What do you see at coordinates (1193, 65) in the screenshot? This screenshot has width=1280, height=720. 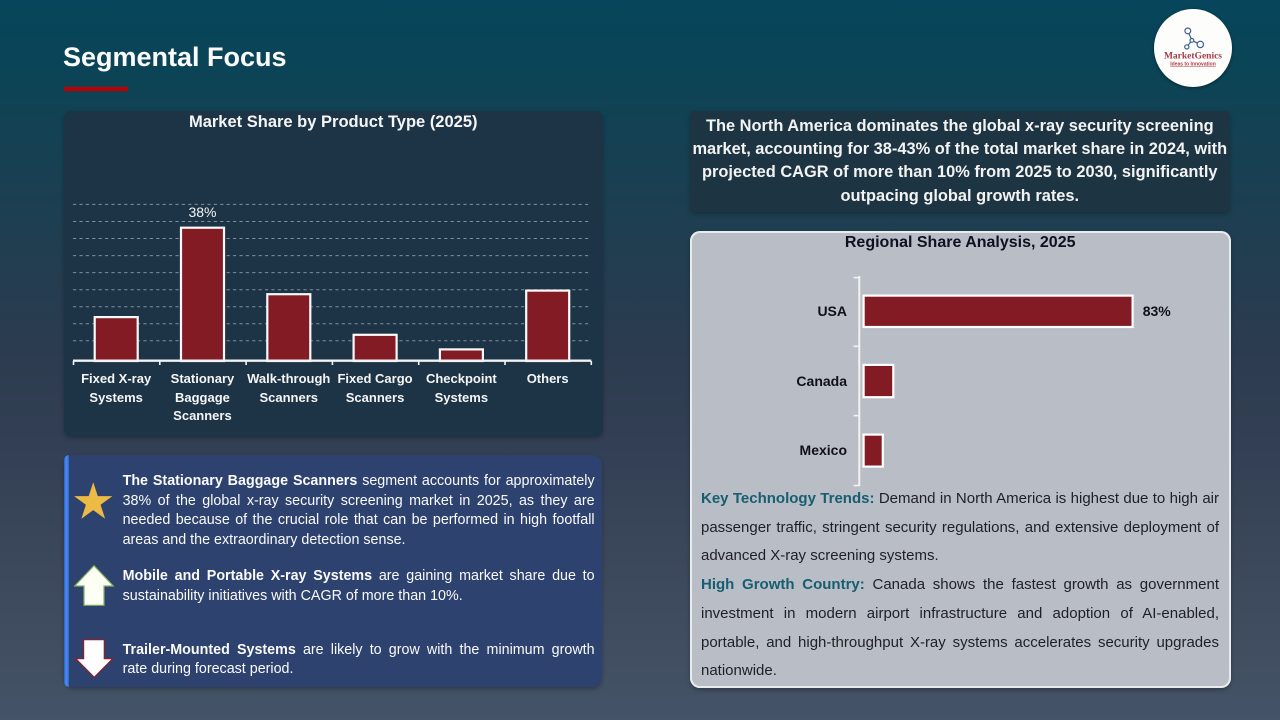 I see `svg-text: Ideas to Innovation` at bounding box center [1193, 65].